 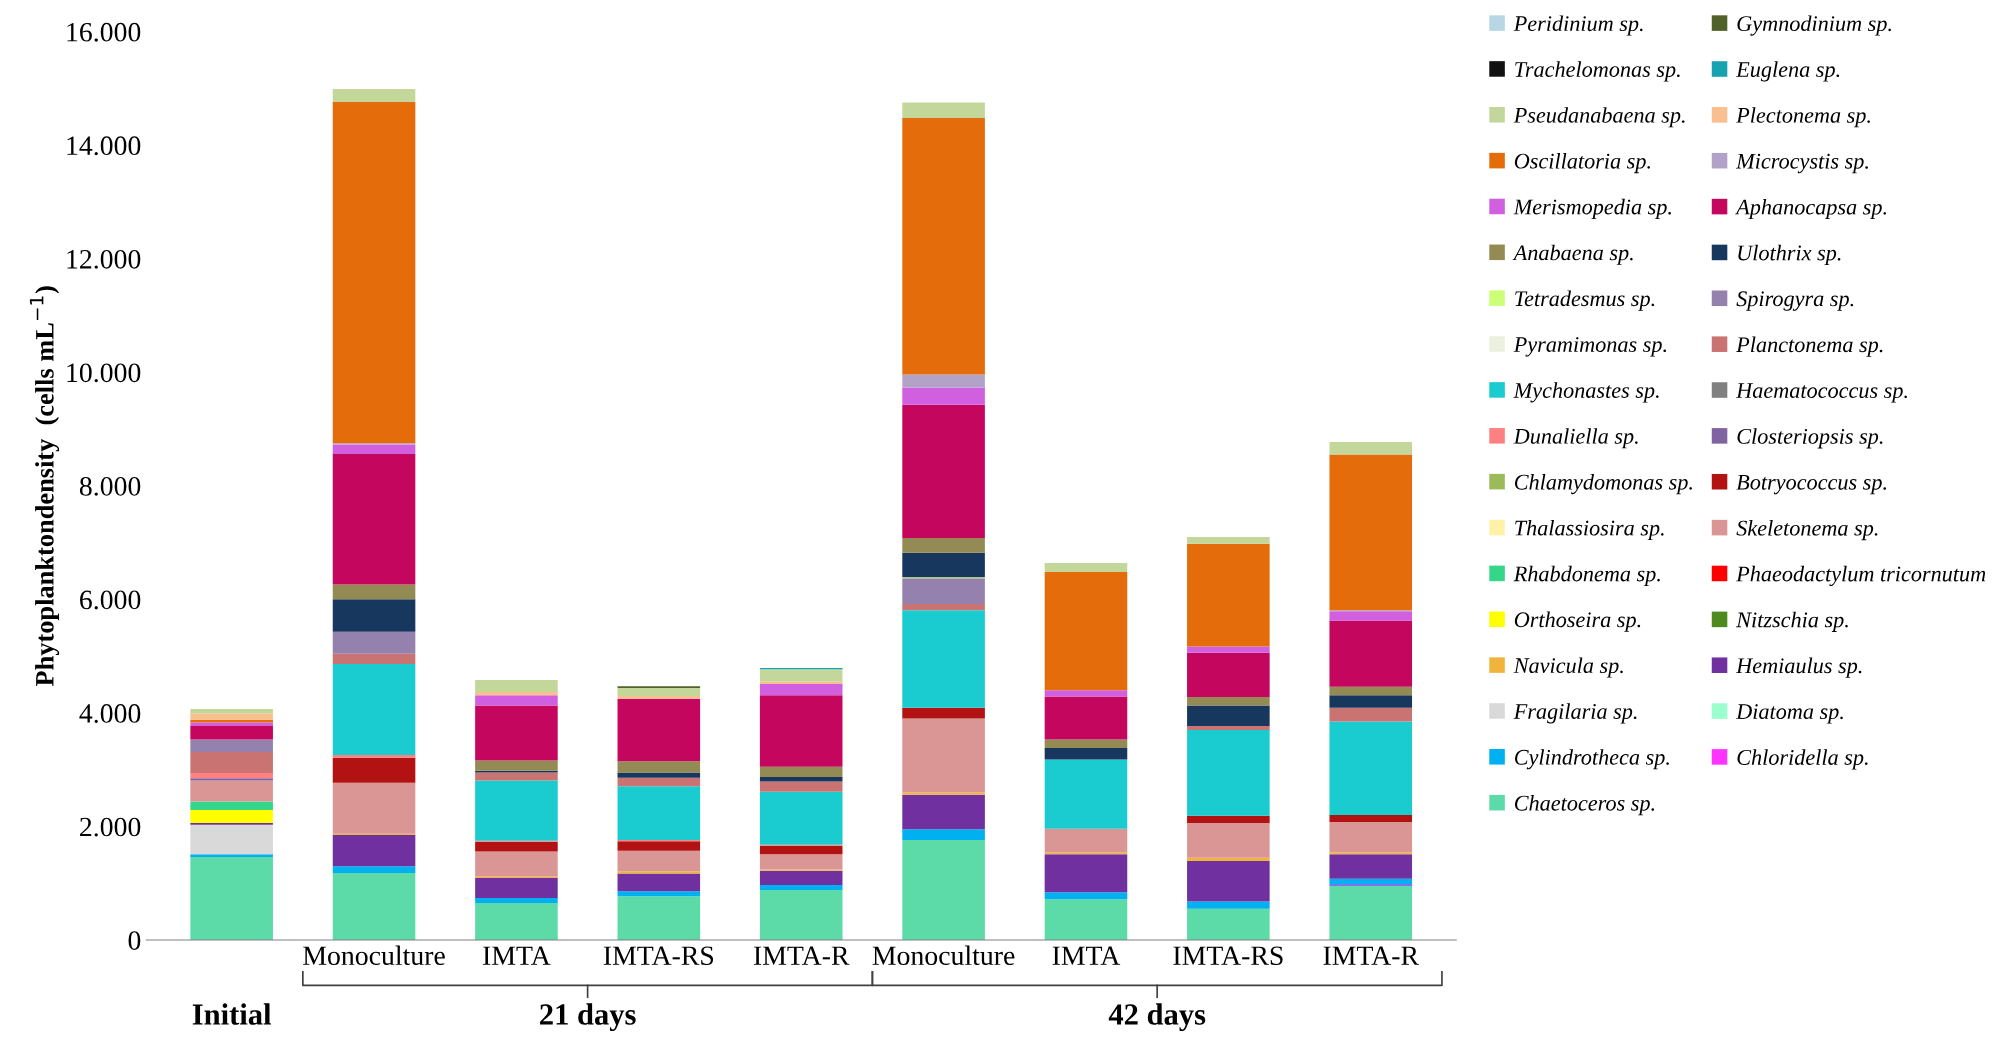 What do you see at coordinates (110, 713) in the screenshot?
I see `y-tick-label: 4.000` at bounding box center [110, 713].